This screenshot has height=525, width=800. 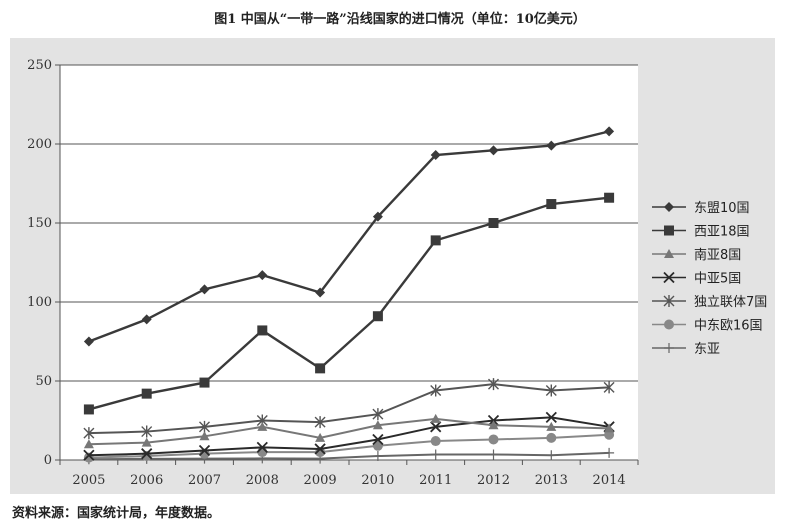 I want to click on x-tick-label: 2011, so click(x=435, y=480).